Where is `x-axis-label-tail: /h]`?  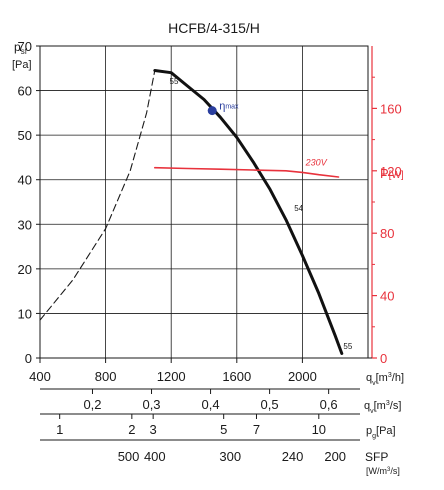
x-axis-label-tail: /h] is located at coordinates (398, 378).